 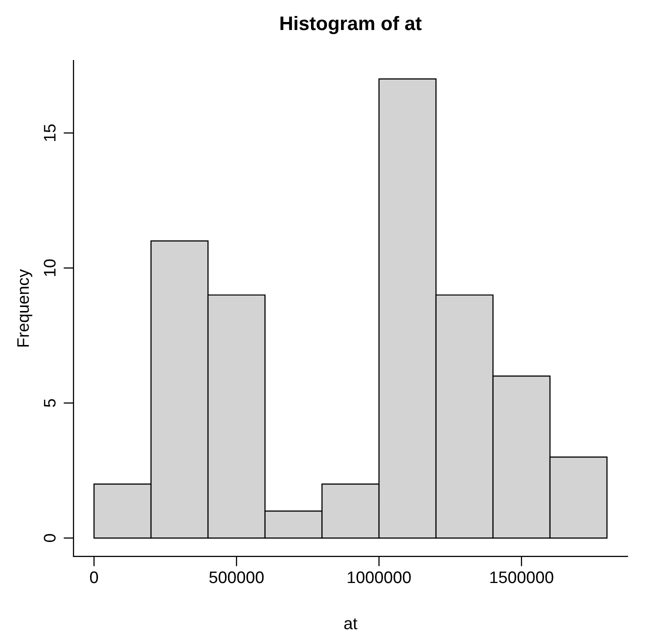 What do you see at coordinates (351, 25) in the screenshot?
I see `chart-title: Histogram of at` at bounding box center [351, 25].